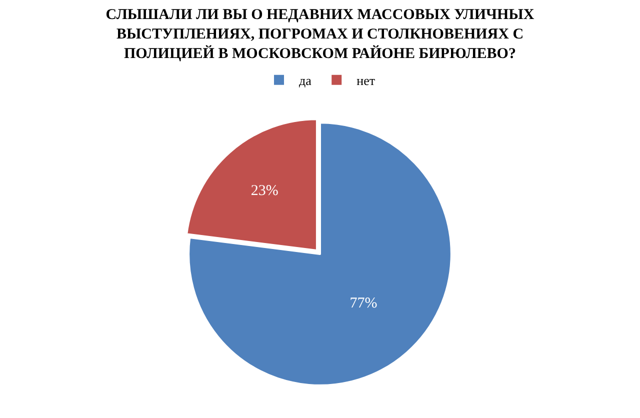  I want to click on chart-title: СЛЫШАЛИ ЛИ ВЫ О НЕДАВНИХ МАССОВЫХ УЛИЧНЫХ ВЫСТУПЛЕНИЯХ, ПОГРОМАХ И СТОЛКНОВЕНИЯХ С ПОЛИЦИЕЙ В МОСКОВСКОМ РАЙОНЕ БИРЮЛЕВО?, so click(320, 34).